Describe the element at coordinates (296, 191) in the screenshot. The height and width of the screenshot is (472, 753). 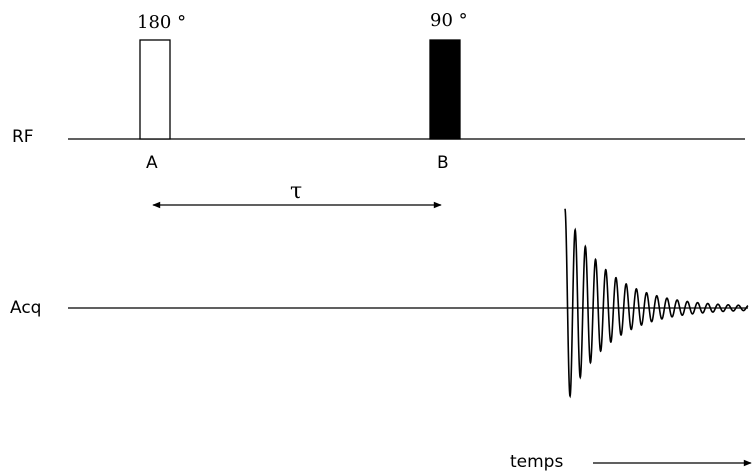
I see `delay-tau-label: τ` at that location.